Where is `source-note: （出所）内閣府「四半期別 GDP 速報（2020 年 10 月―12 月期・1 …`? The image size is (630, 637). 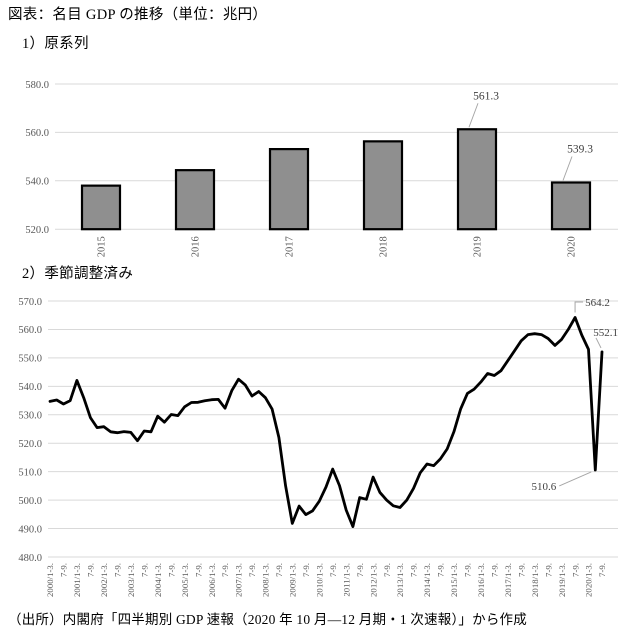
source-note: （出所）内閣府「四半期別 GDP 速報（2020 年 10 月―12 月期・1 … is located at coordinates (267, 619).